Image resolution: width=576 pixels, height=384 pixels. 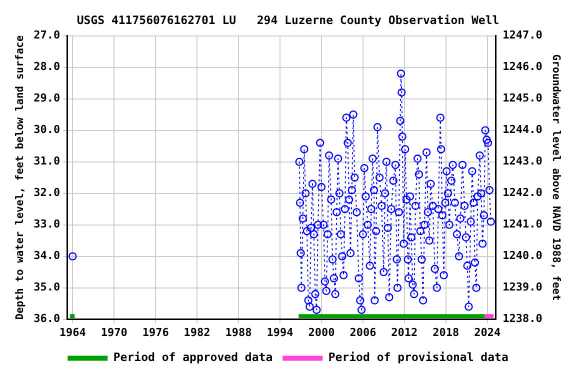 What do you see at coordinates (114, 332) in the screenshot?
I see `x-tick-label: 1970` at bounding box center [114, 332].